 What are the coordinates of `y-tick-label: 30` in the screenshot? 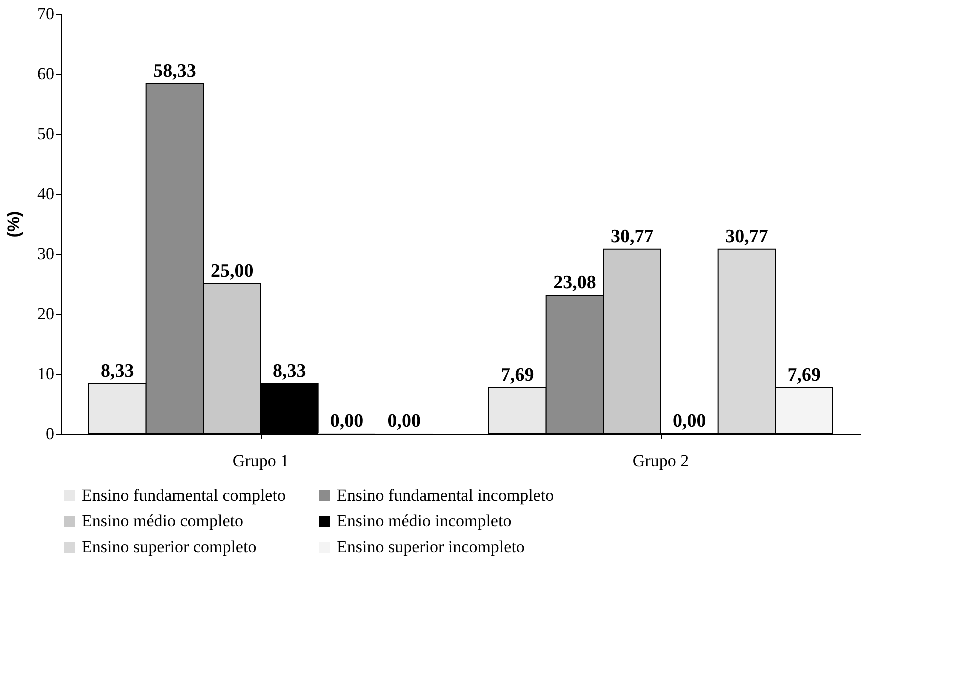 It's located at (46, 254).